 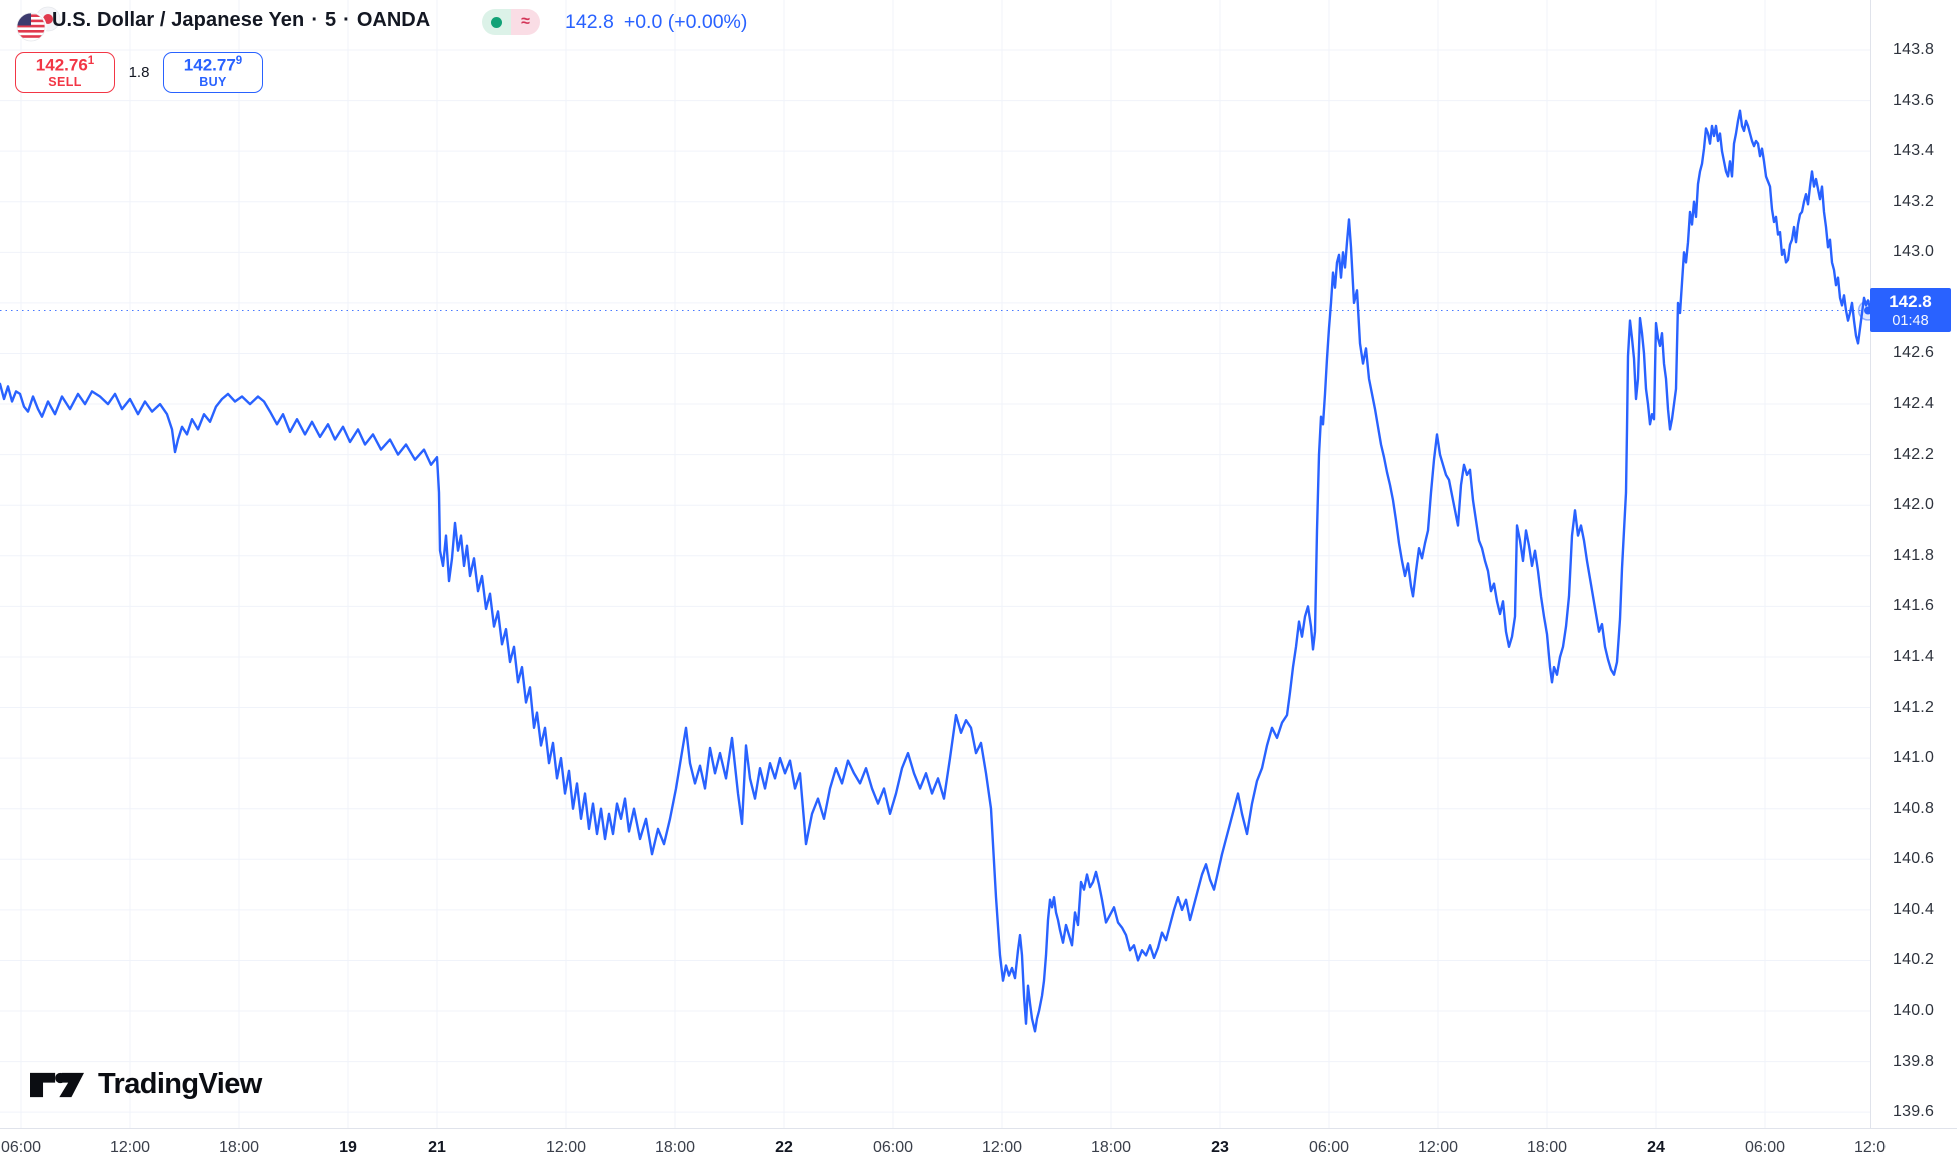 What do you see at coordinates (1914, 151) in the screenshot?
I see `price-tick-label: 143.4` at bounding box center [1914, 151].